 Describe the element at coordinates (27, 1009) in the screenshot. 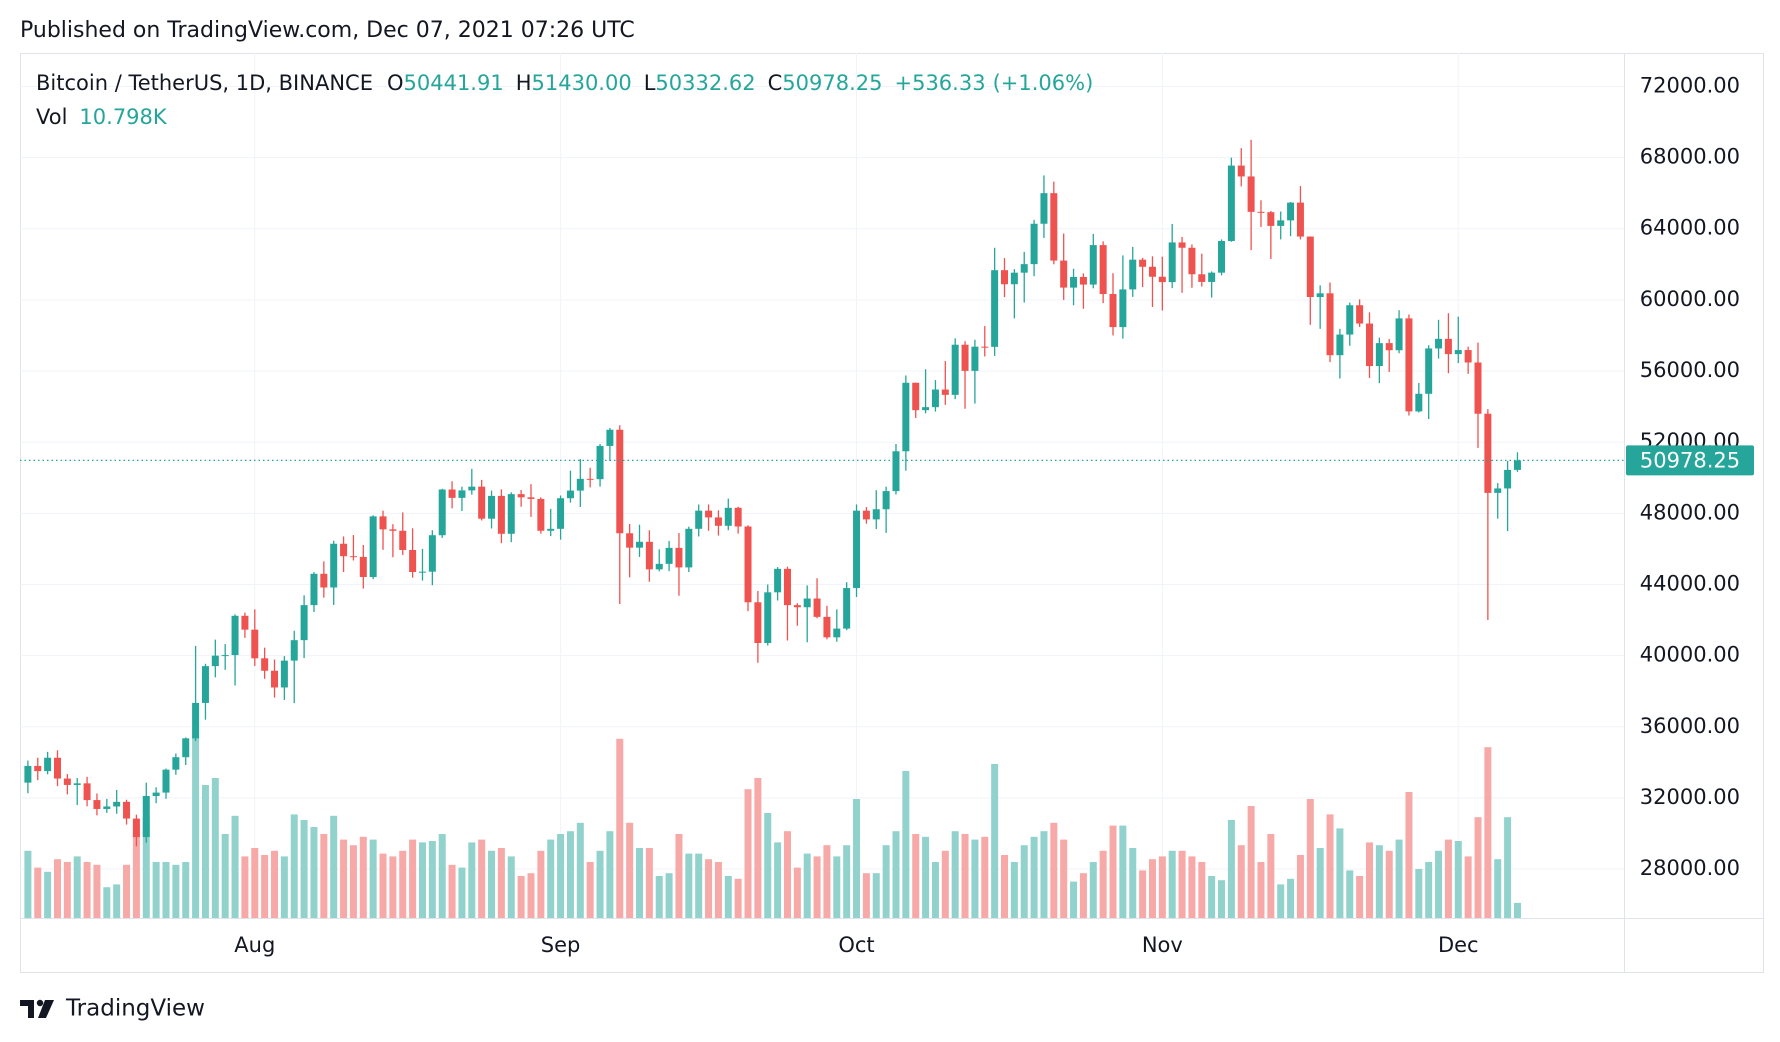

I see `logo-mark` at that location.